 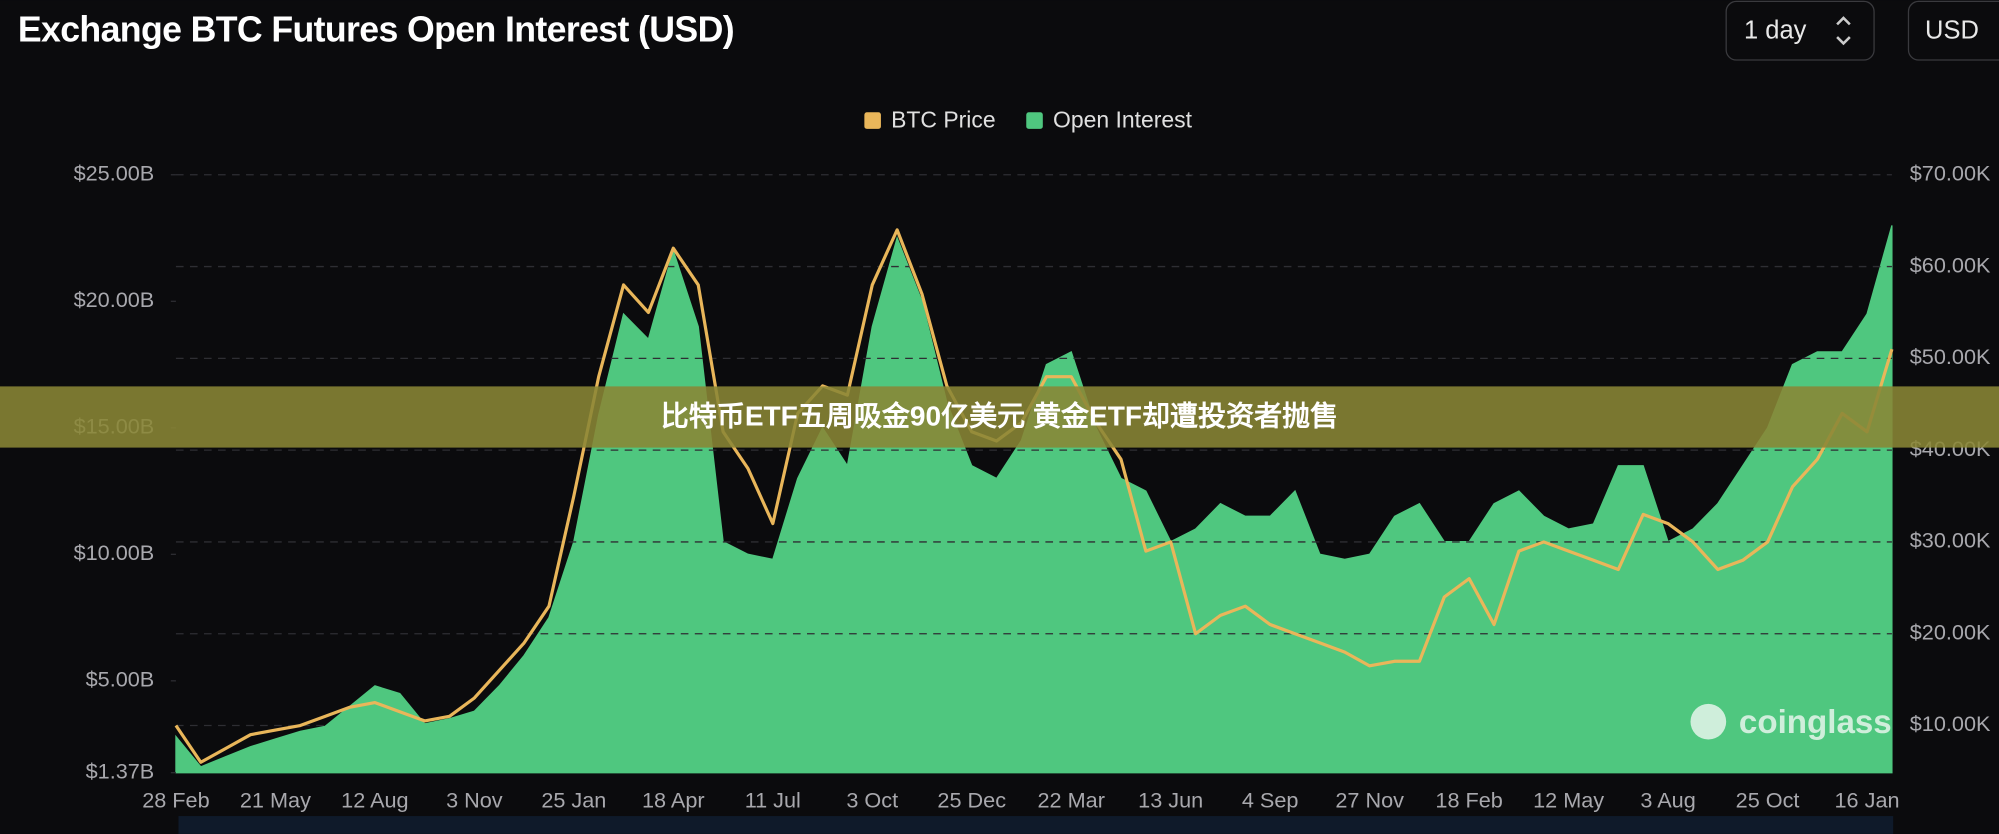 I want to click on x-tick-label: 12 May, so click(x=1568, y=800).